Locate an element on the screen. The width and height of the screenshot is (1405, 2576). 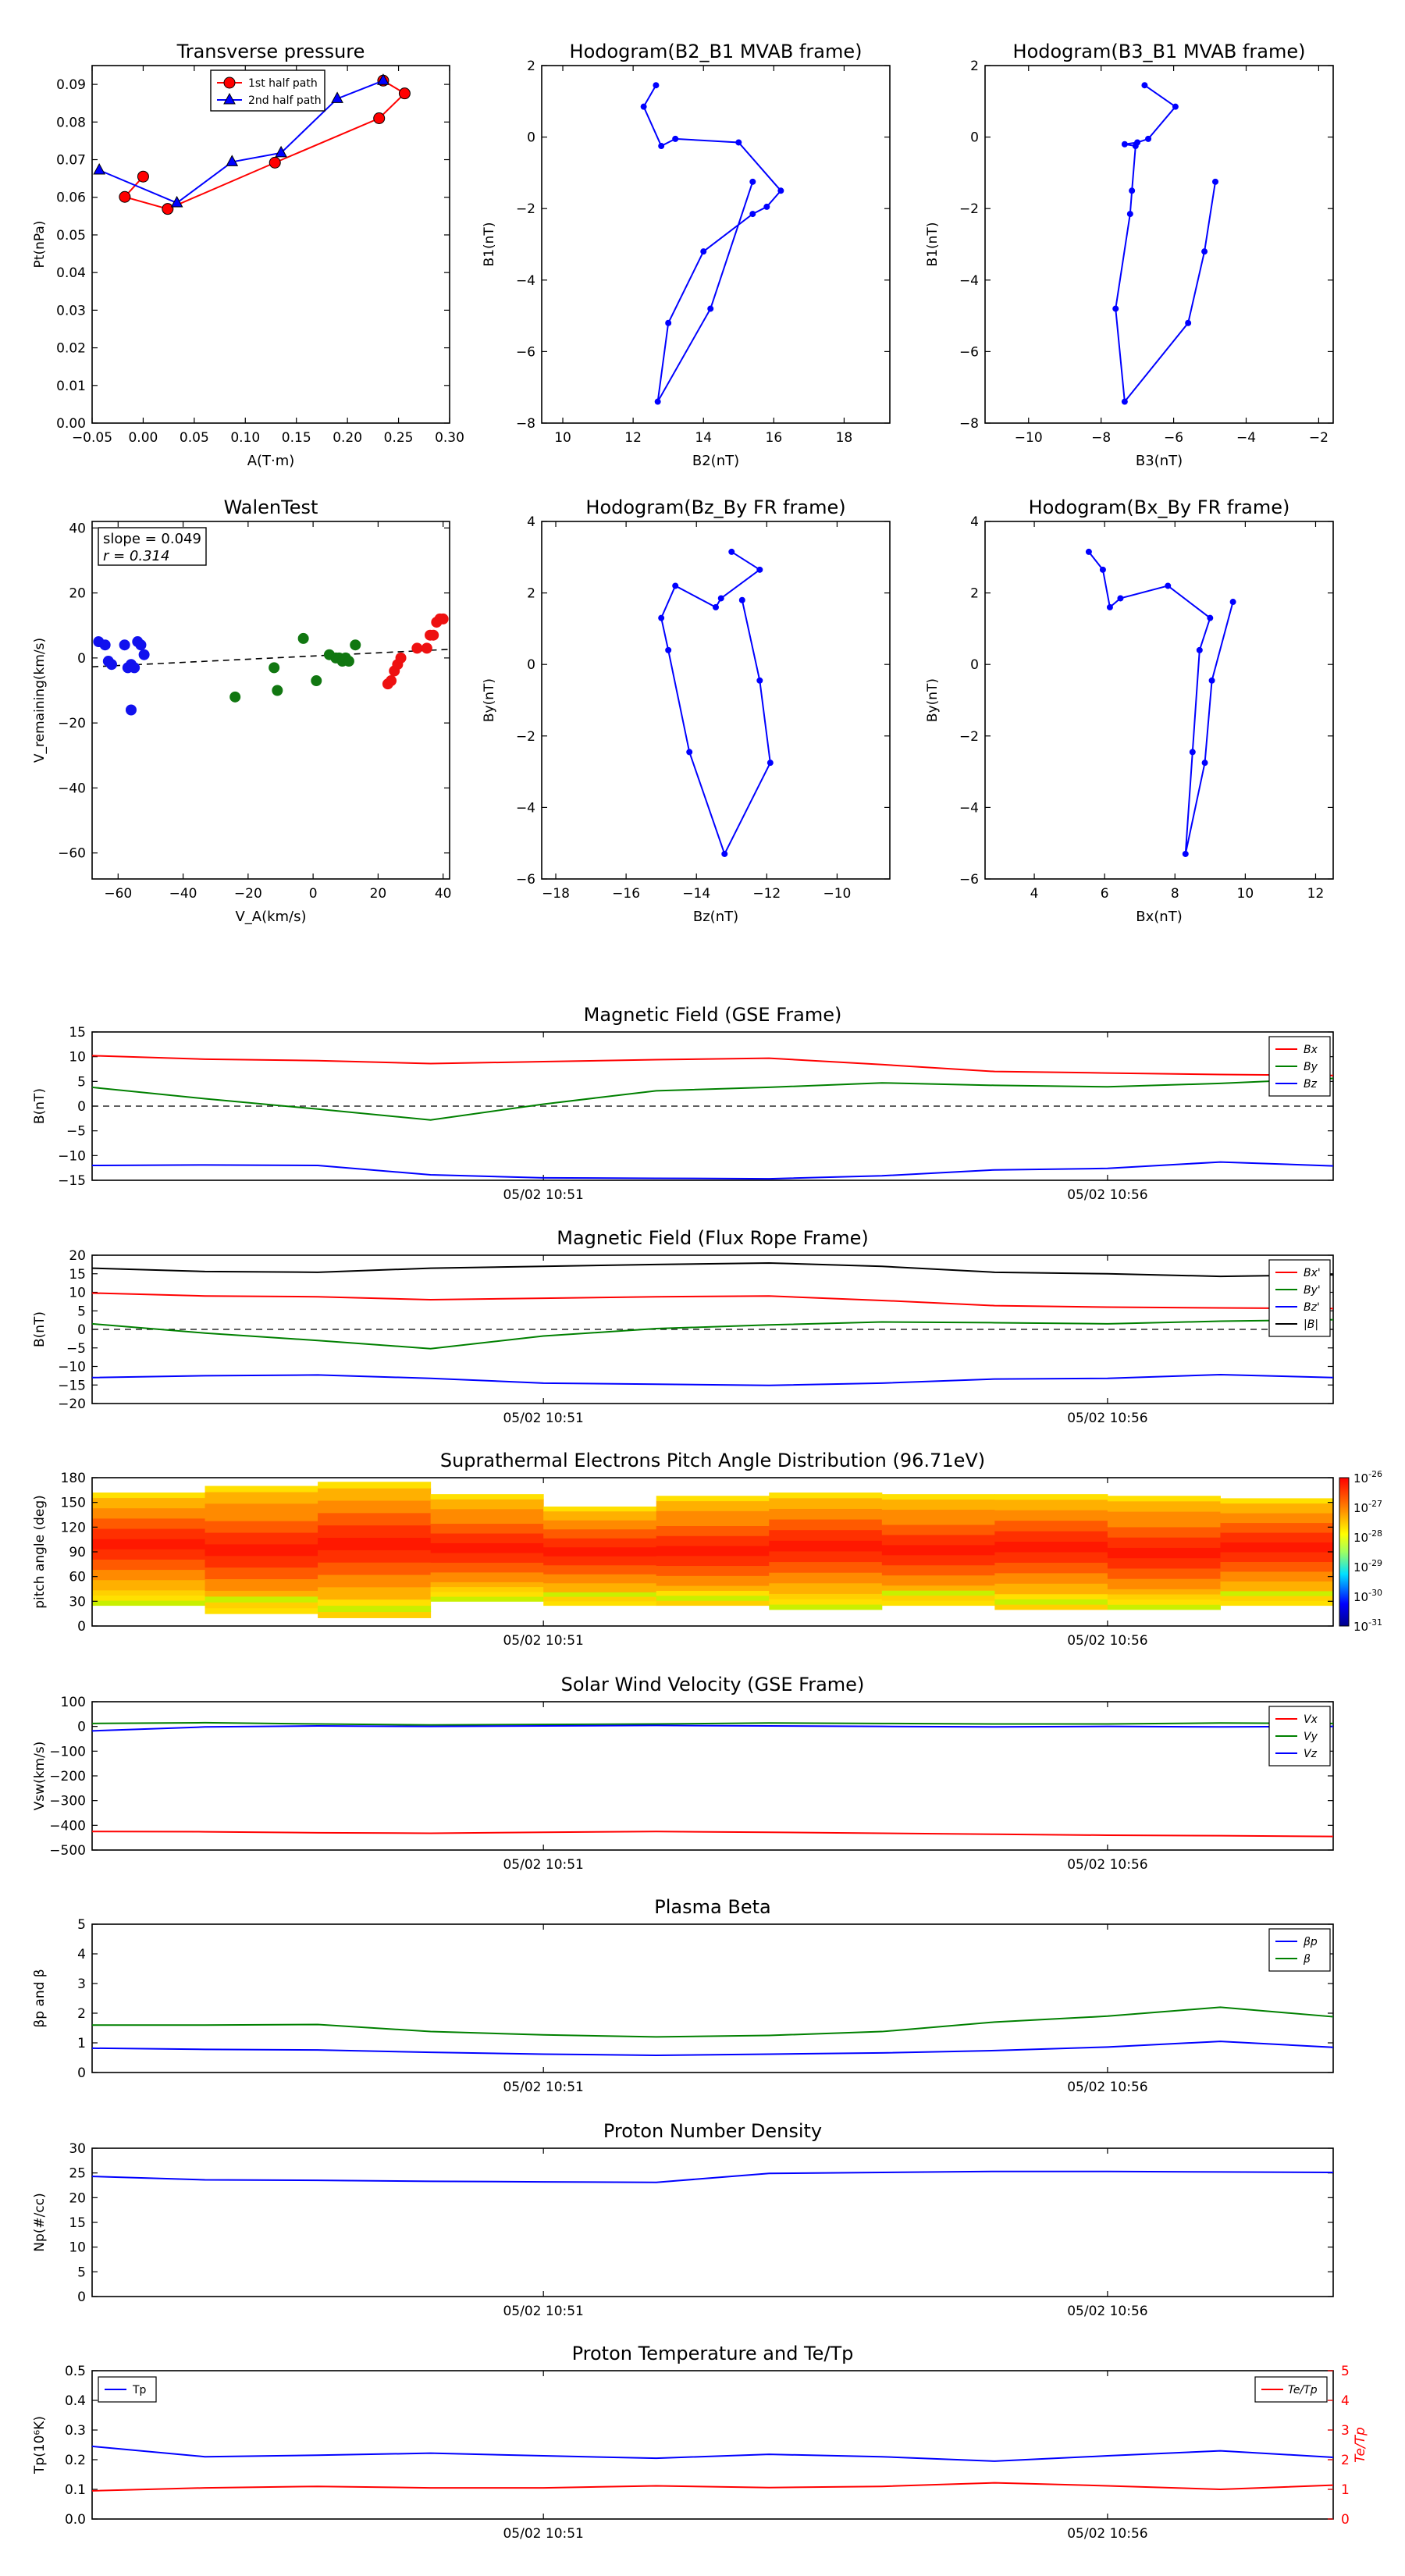
x-tick-label: 0.05 is located at coordinates (195, 438).